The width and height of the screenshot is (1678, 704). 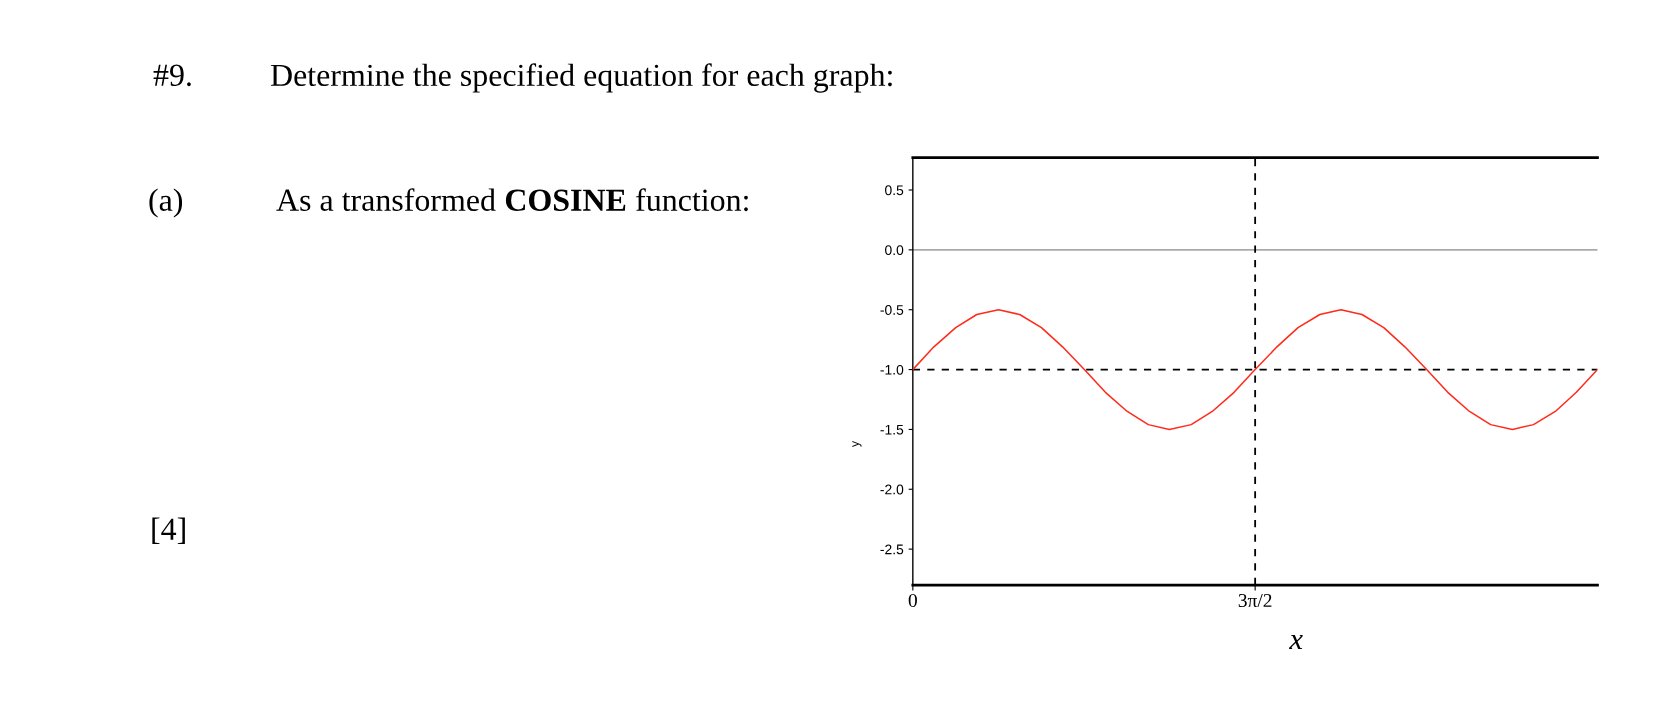 What do you see at coordinates (894, 190) in the screenshot?
I see `y-tick-label: 0.5` at bounding box center [894, 190].